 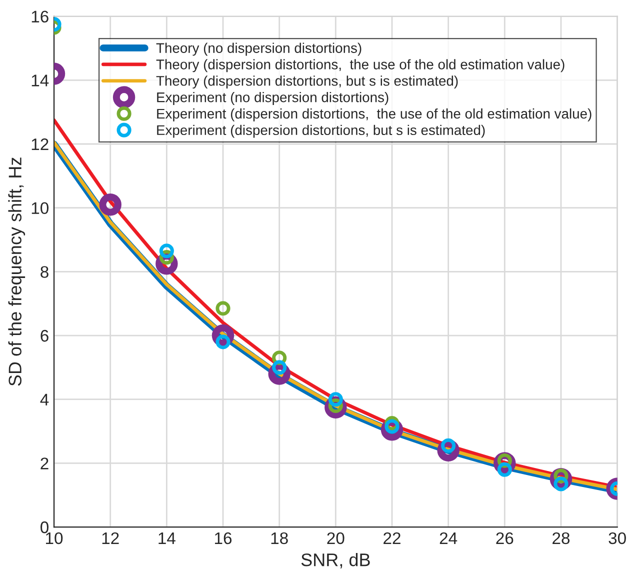 What do you see at coordinates (272, 98) in the screenshot?
I see `legend-label: Experiment (no dispersion distortions)` at bounding box center [272, 98].